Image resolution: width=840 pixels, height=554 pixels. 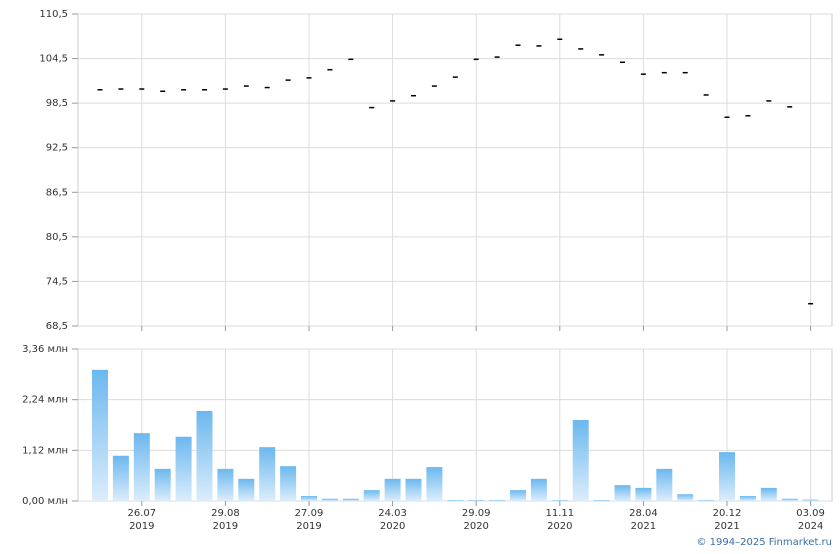 I want to click on x-tick-label: 03.09 2024, so click(x=810, y=520).